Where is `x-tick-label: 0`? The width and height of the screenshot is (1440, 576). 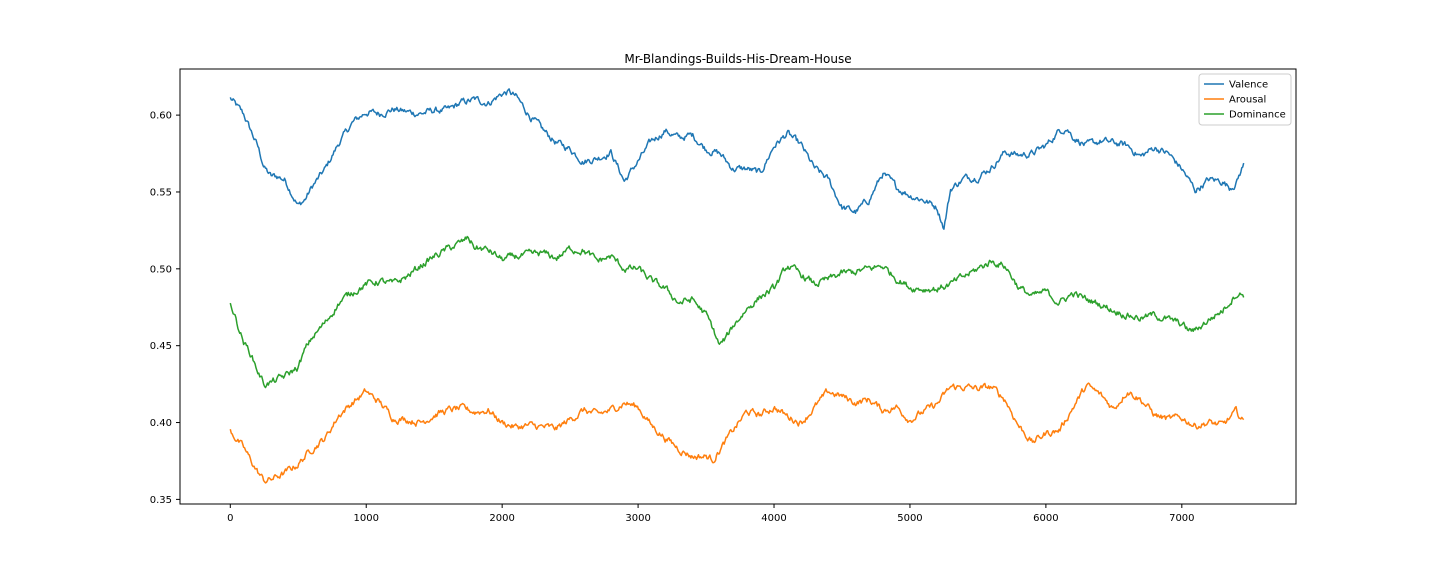
x-tick-label: 0 is located at coordinates (230, 518).